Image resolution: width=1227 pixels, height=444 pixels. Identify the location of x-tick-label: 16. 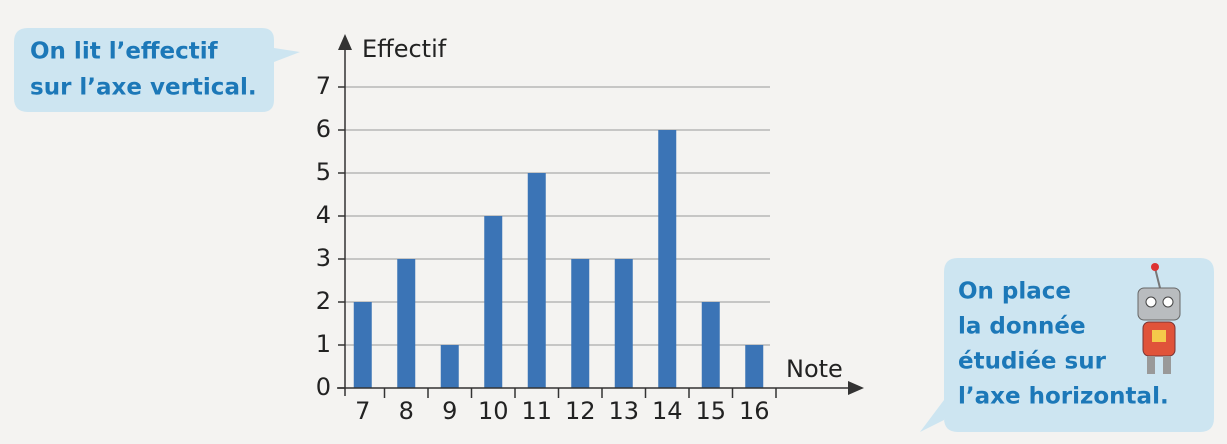
(754, 411).